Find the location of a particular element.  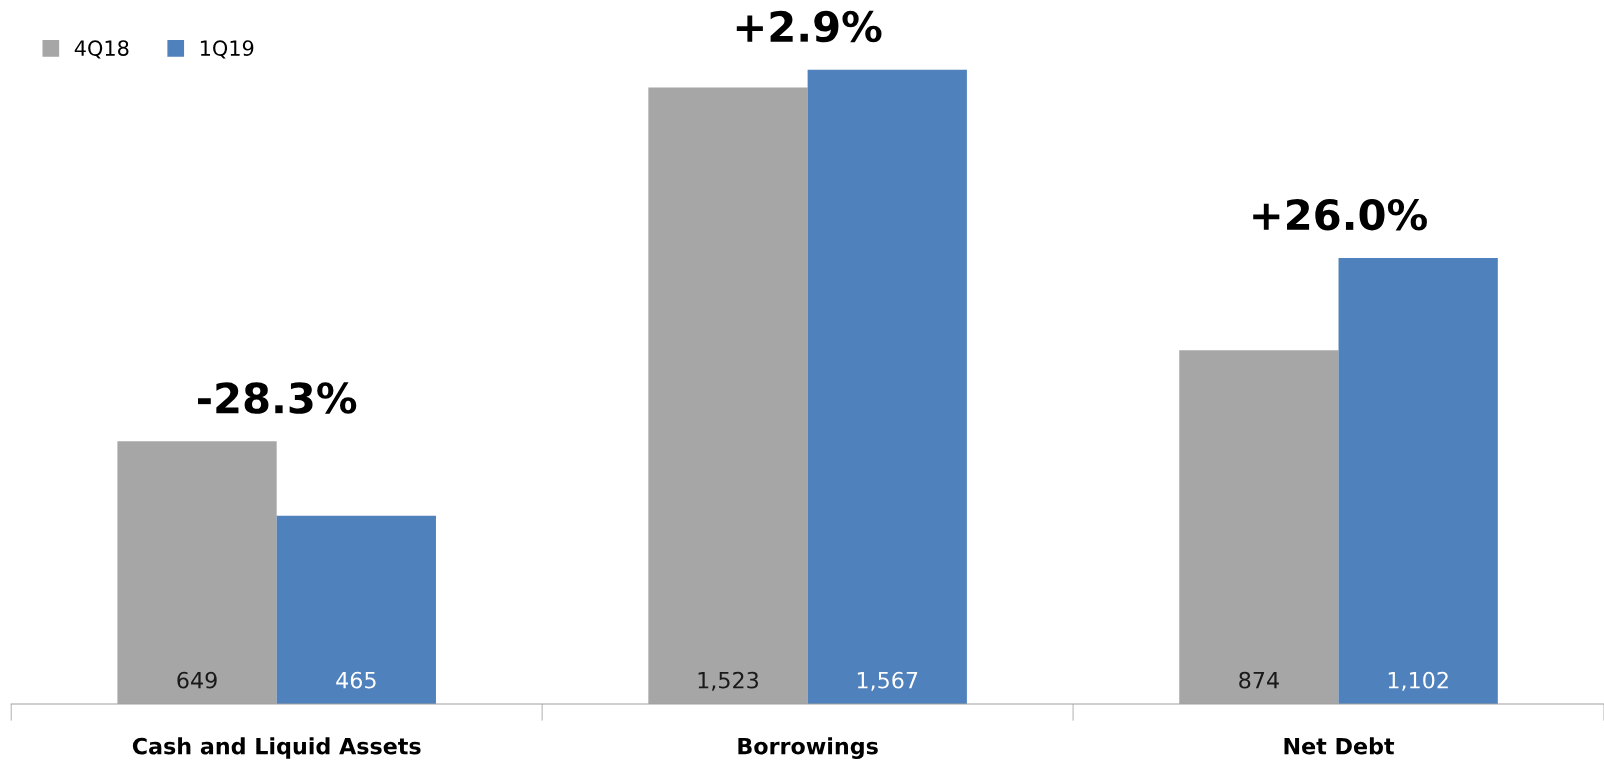

x-tick-label: Cash and Liquid Assets is located at coordinates (276, 748).